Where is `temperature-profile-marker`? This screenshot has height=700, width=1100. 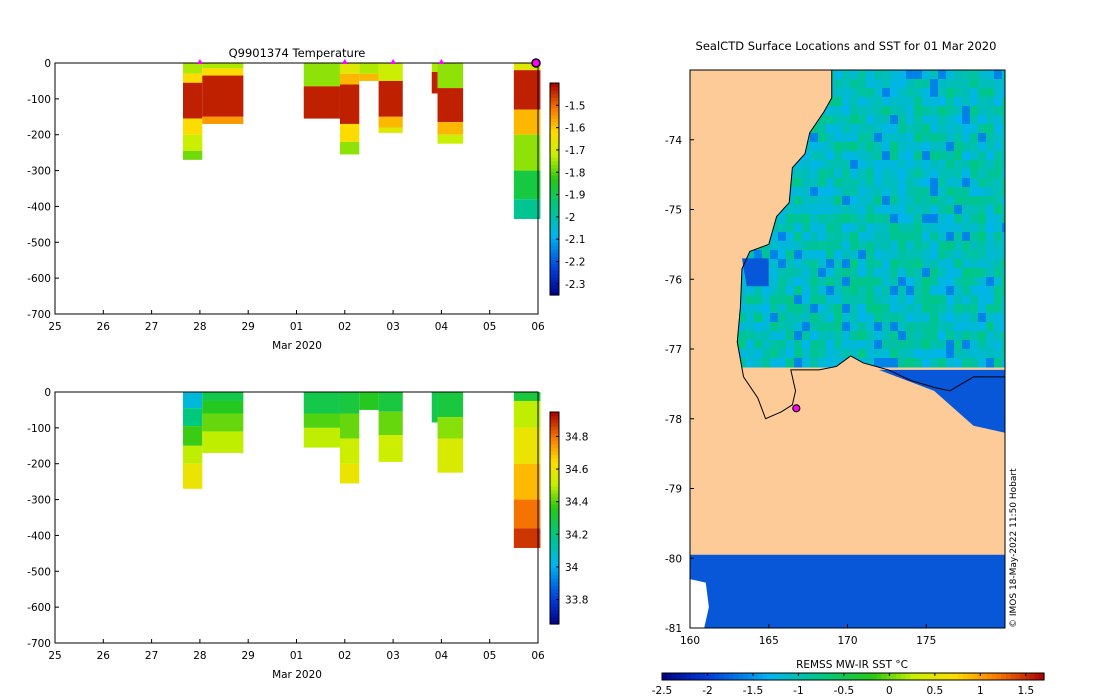 temperature-profile-marker is located at coordinates (344, 61).